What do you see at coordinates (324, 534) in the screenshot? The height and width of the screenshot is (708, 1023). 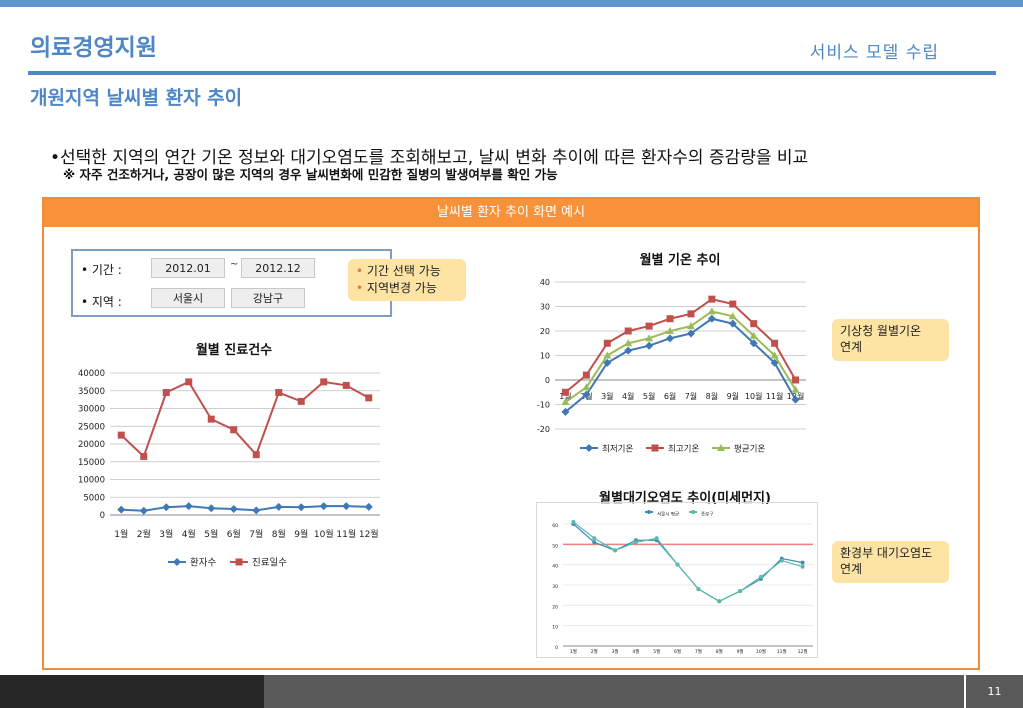 I see `x-tick-label: 10월` at bounding box center [324, 534].